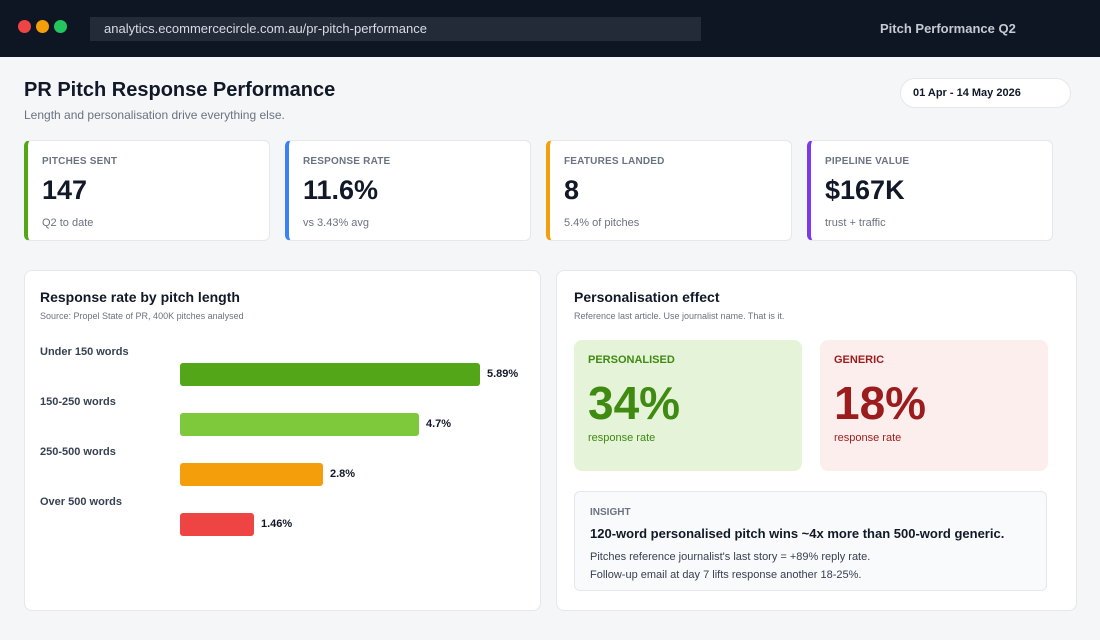  I want to click on kpi-label: RESPONSE RATE, so click(347, 161).